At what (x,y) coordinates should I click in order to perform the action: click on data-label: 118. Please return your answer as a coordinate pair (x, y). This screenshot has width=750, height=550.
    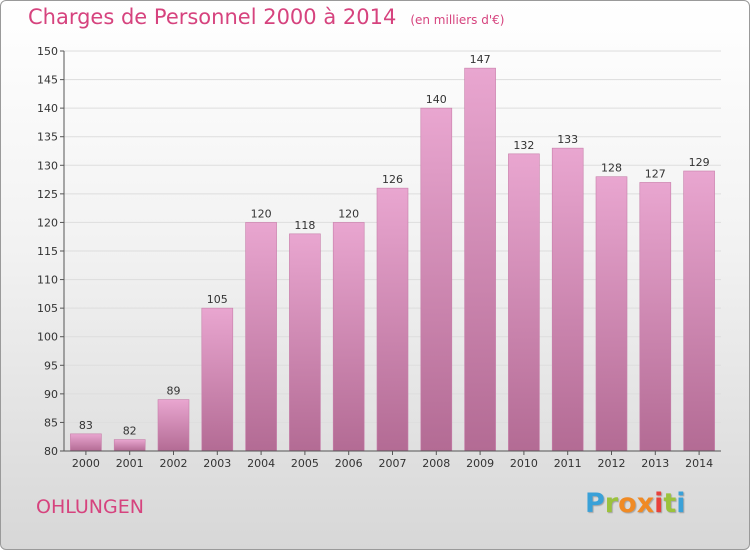
    Looking at the image, I should click on (304, 225).